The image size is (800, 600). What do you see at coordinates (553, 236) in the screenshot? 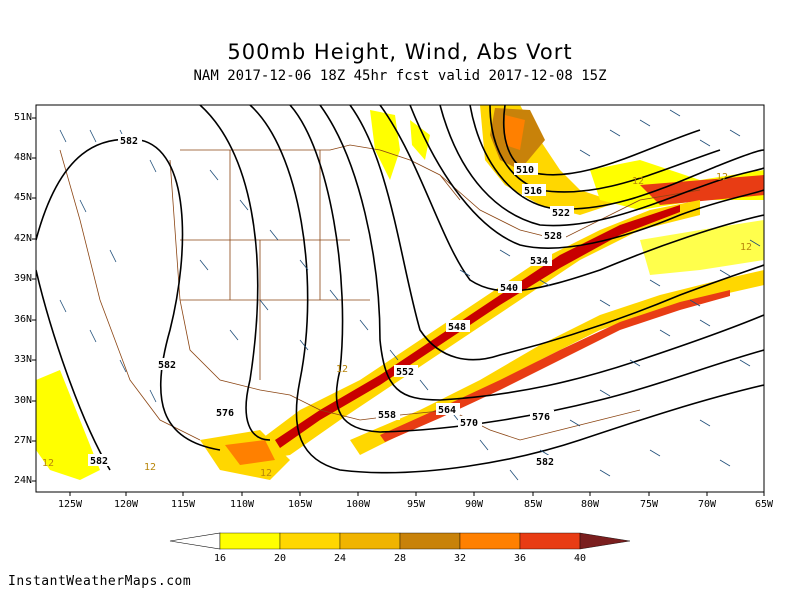
I see `contour-label: 528` at bounding box center [553, 236].